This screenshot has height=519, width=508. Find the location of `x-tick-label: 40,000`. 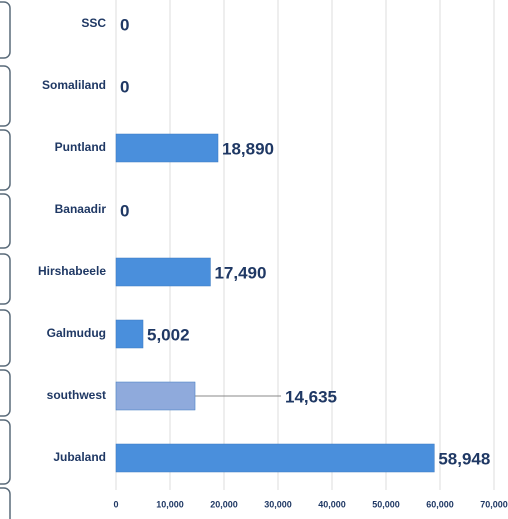

x-tick-label: 40,000 is located at coordinates (332, 504).